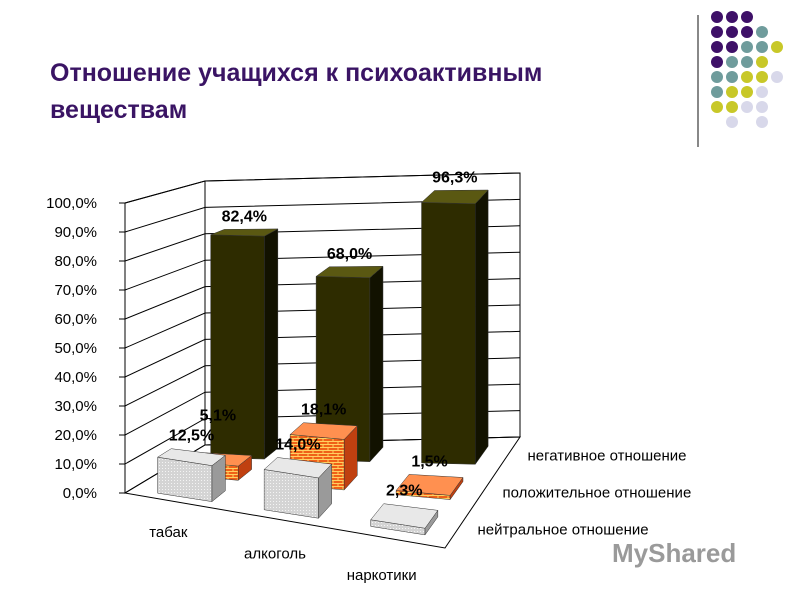  I want to click on data-label: 5,1%, so click(218, 416).